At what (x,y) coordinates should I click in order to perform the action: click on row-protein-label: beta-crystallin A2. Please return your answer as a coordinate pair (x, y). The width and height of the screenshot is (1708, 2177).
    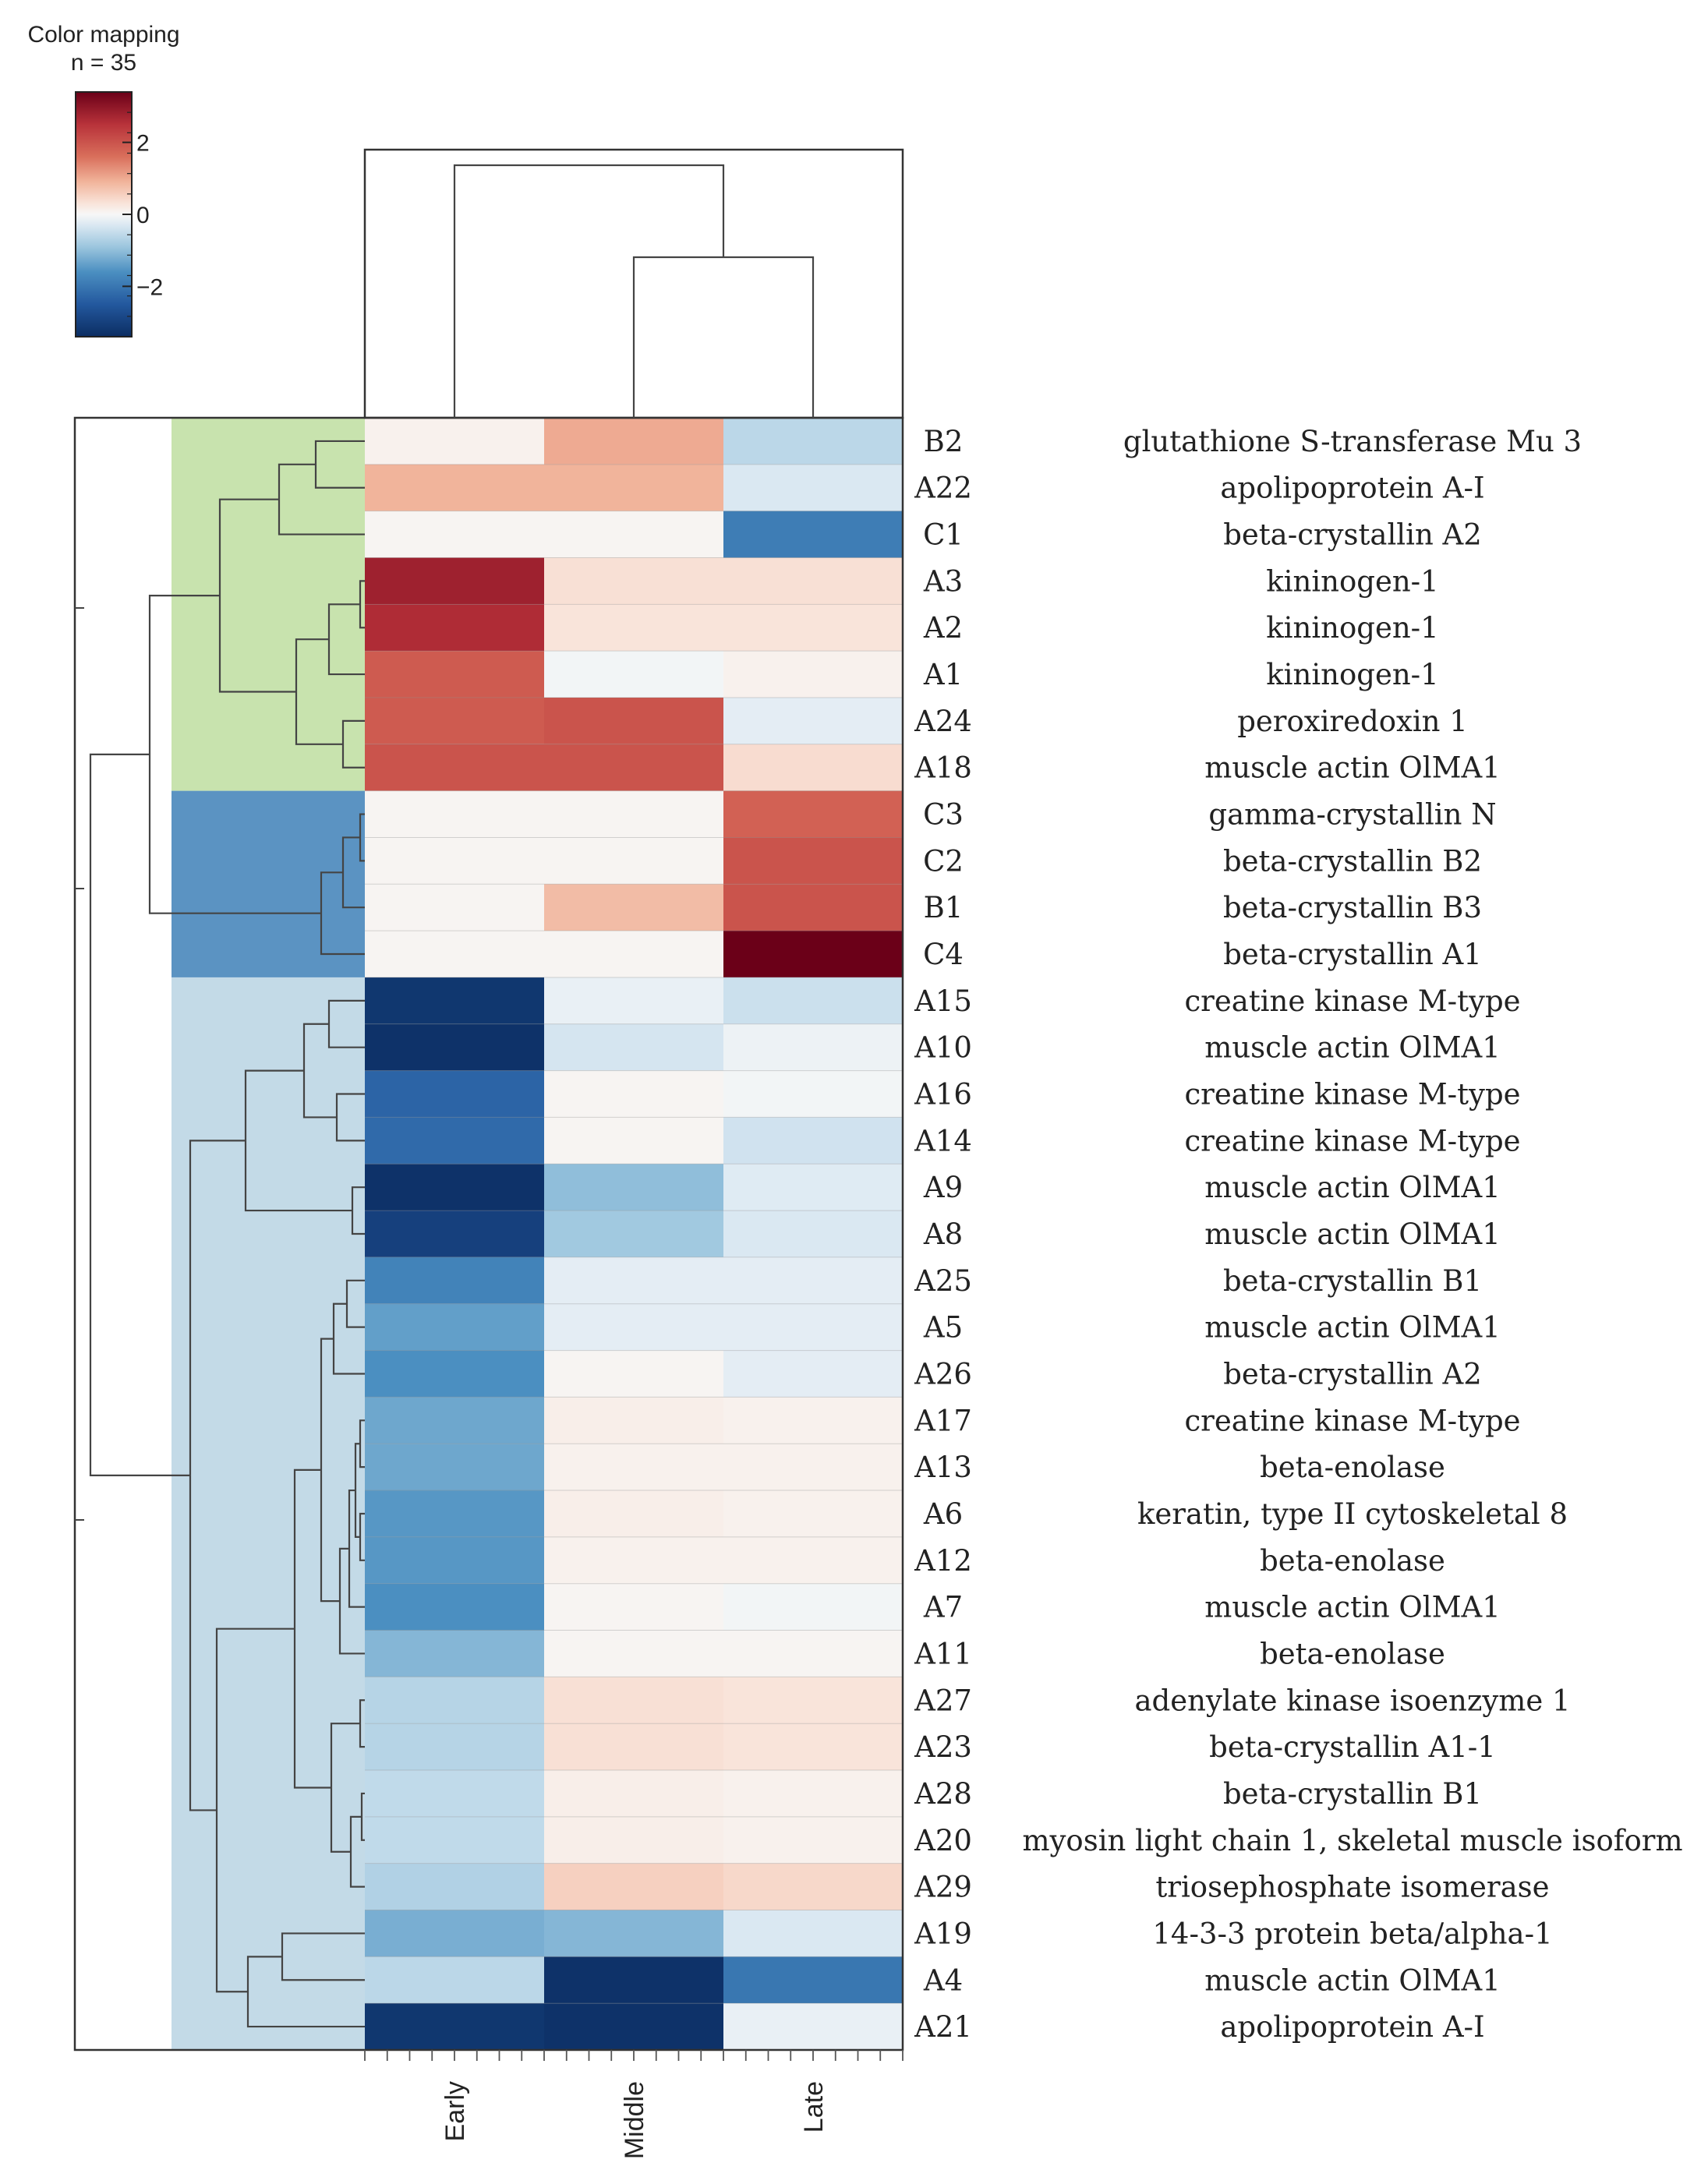
    Looking at the image, I should click on (1352, 535).